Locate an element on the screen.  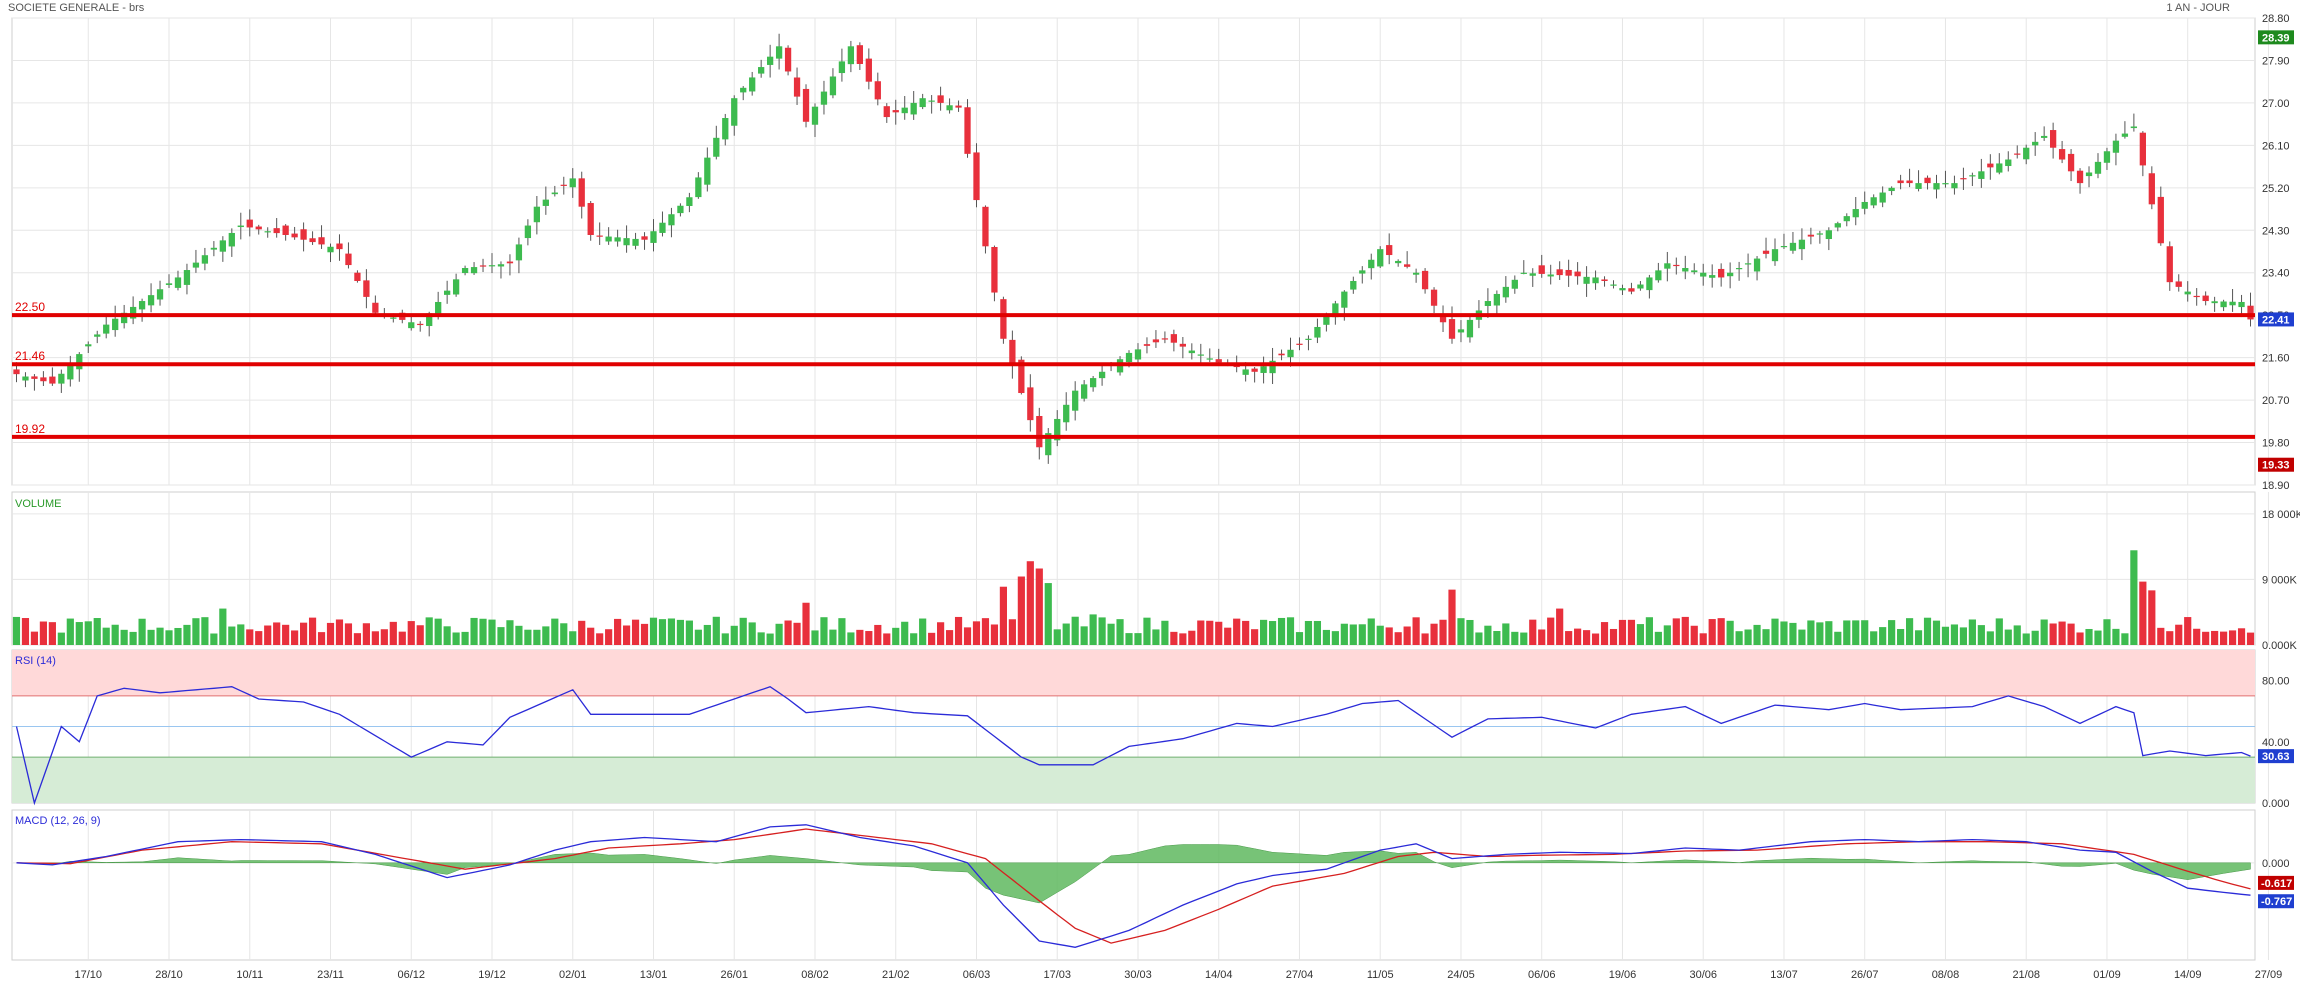
x-tick-label: 26/07 is located at coordinates (1865, 975).